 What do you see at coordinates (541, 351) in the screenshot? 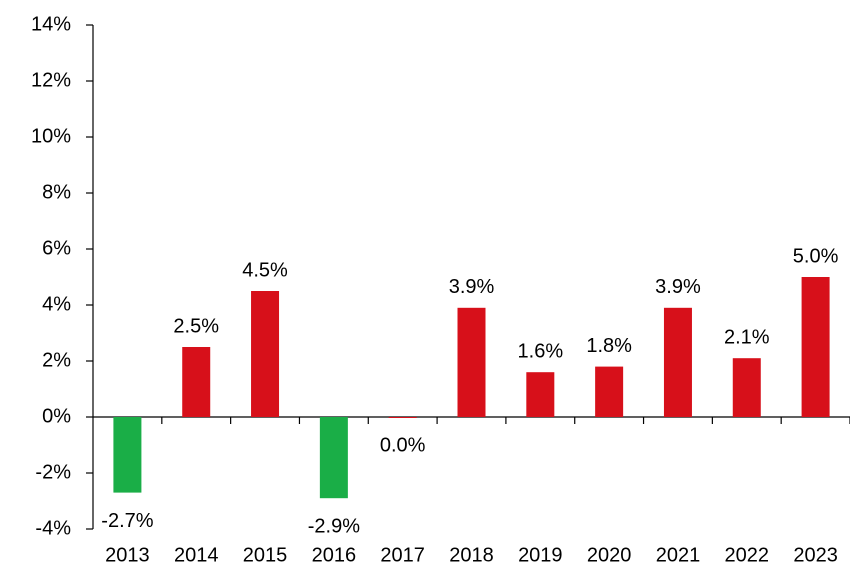
I see `value-label: 1.6%` at bounding box center [541, 351].